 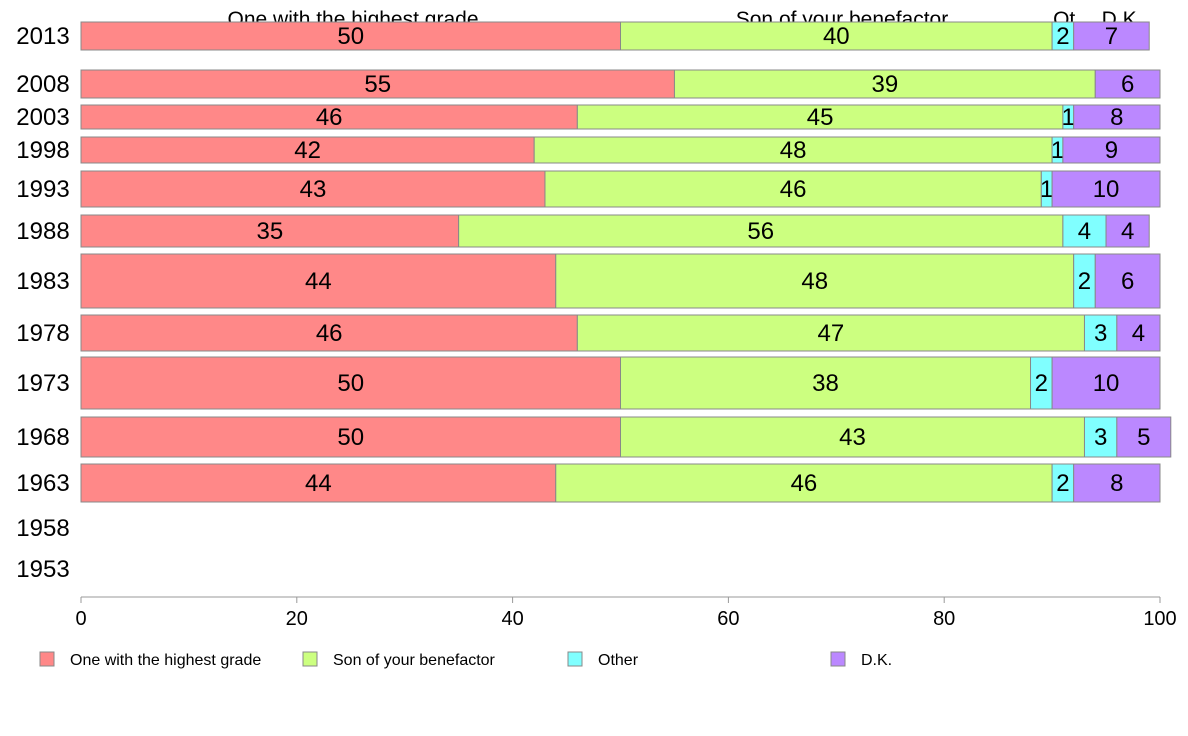 What do you see at coordinates (512, 619) in the screenshot?
I see `x-tick-label: 40` at bounding box center [512, 619].